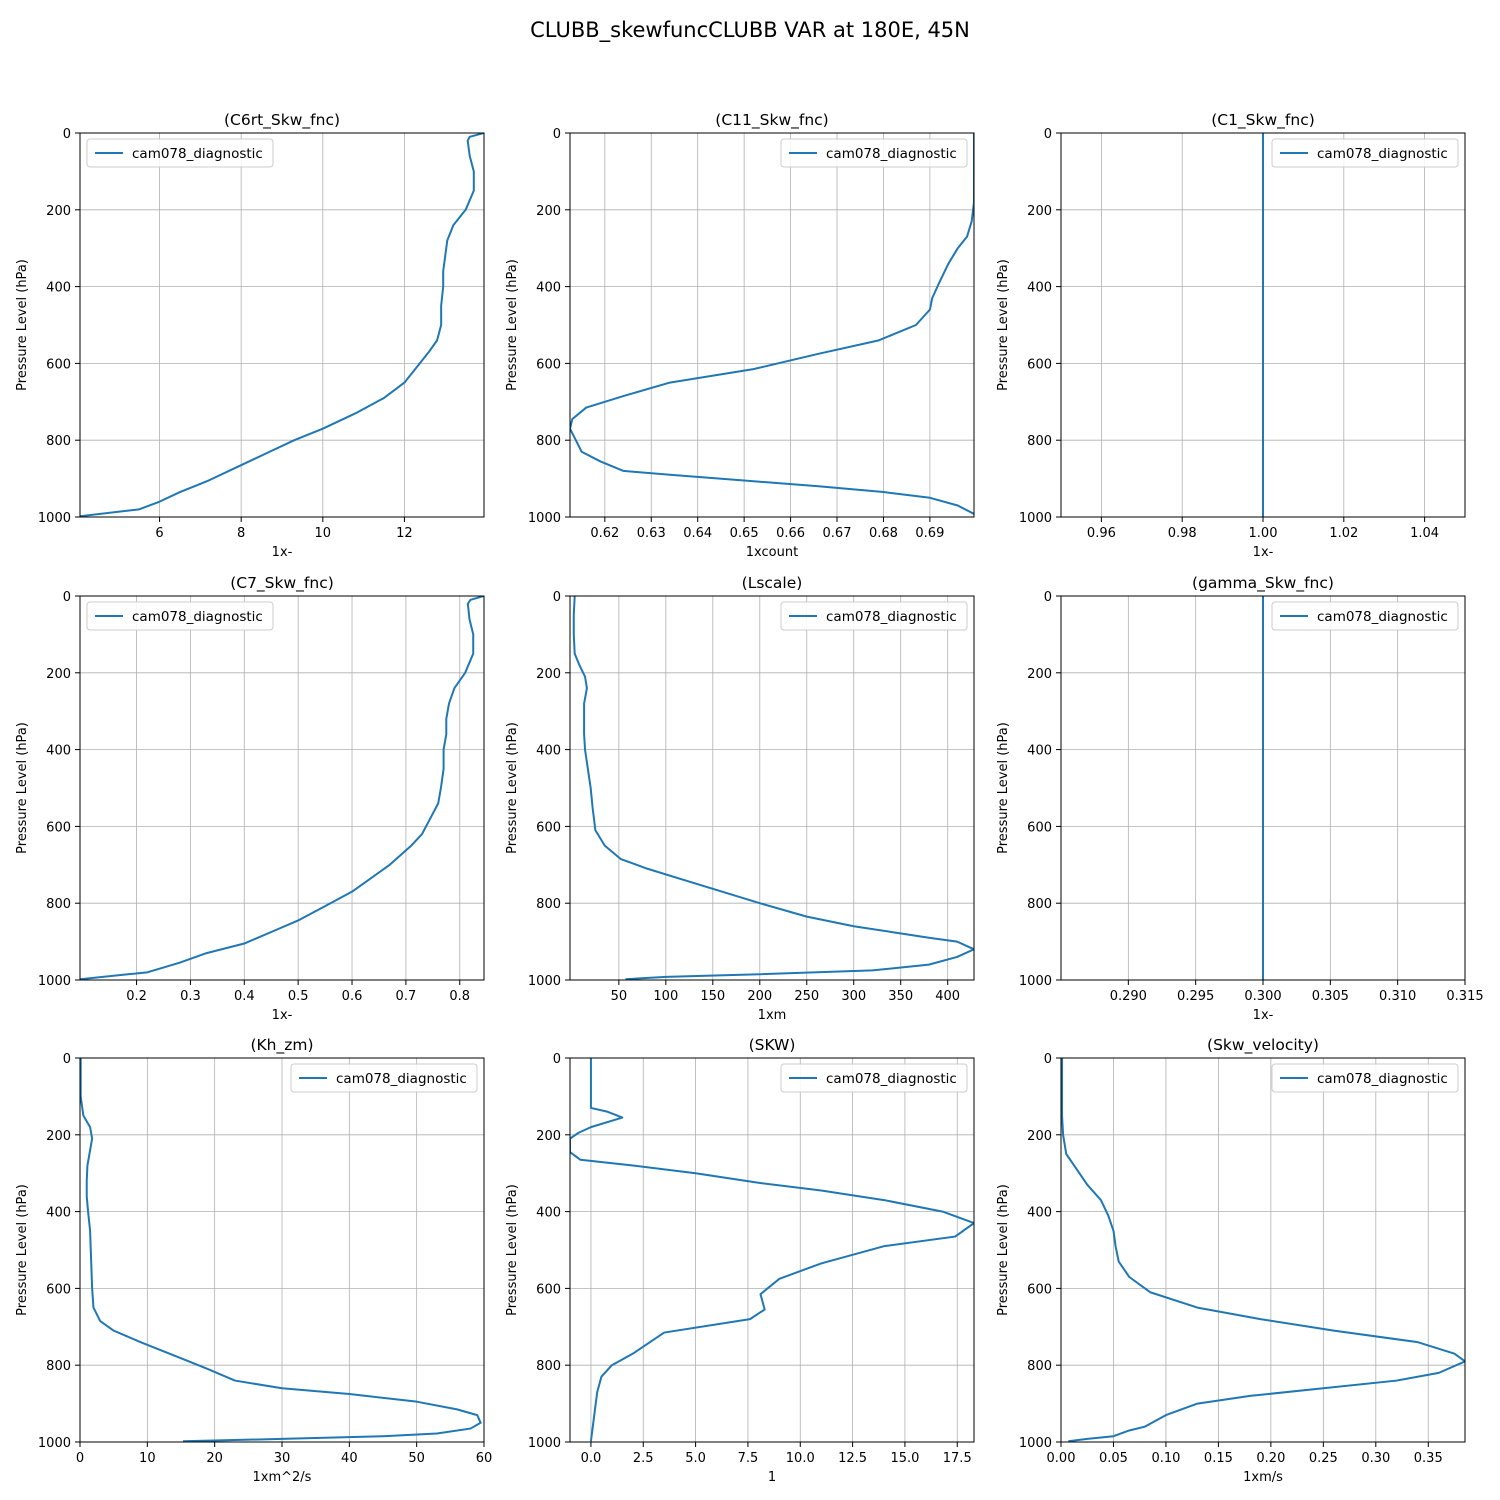 This screenshot has width=1500, height=1500. What do you see at coordinates (744, 533) in the screenshot?
I see `x-tick-label: 0.65` at bounding box center [744, 533].